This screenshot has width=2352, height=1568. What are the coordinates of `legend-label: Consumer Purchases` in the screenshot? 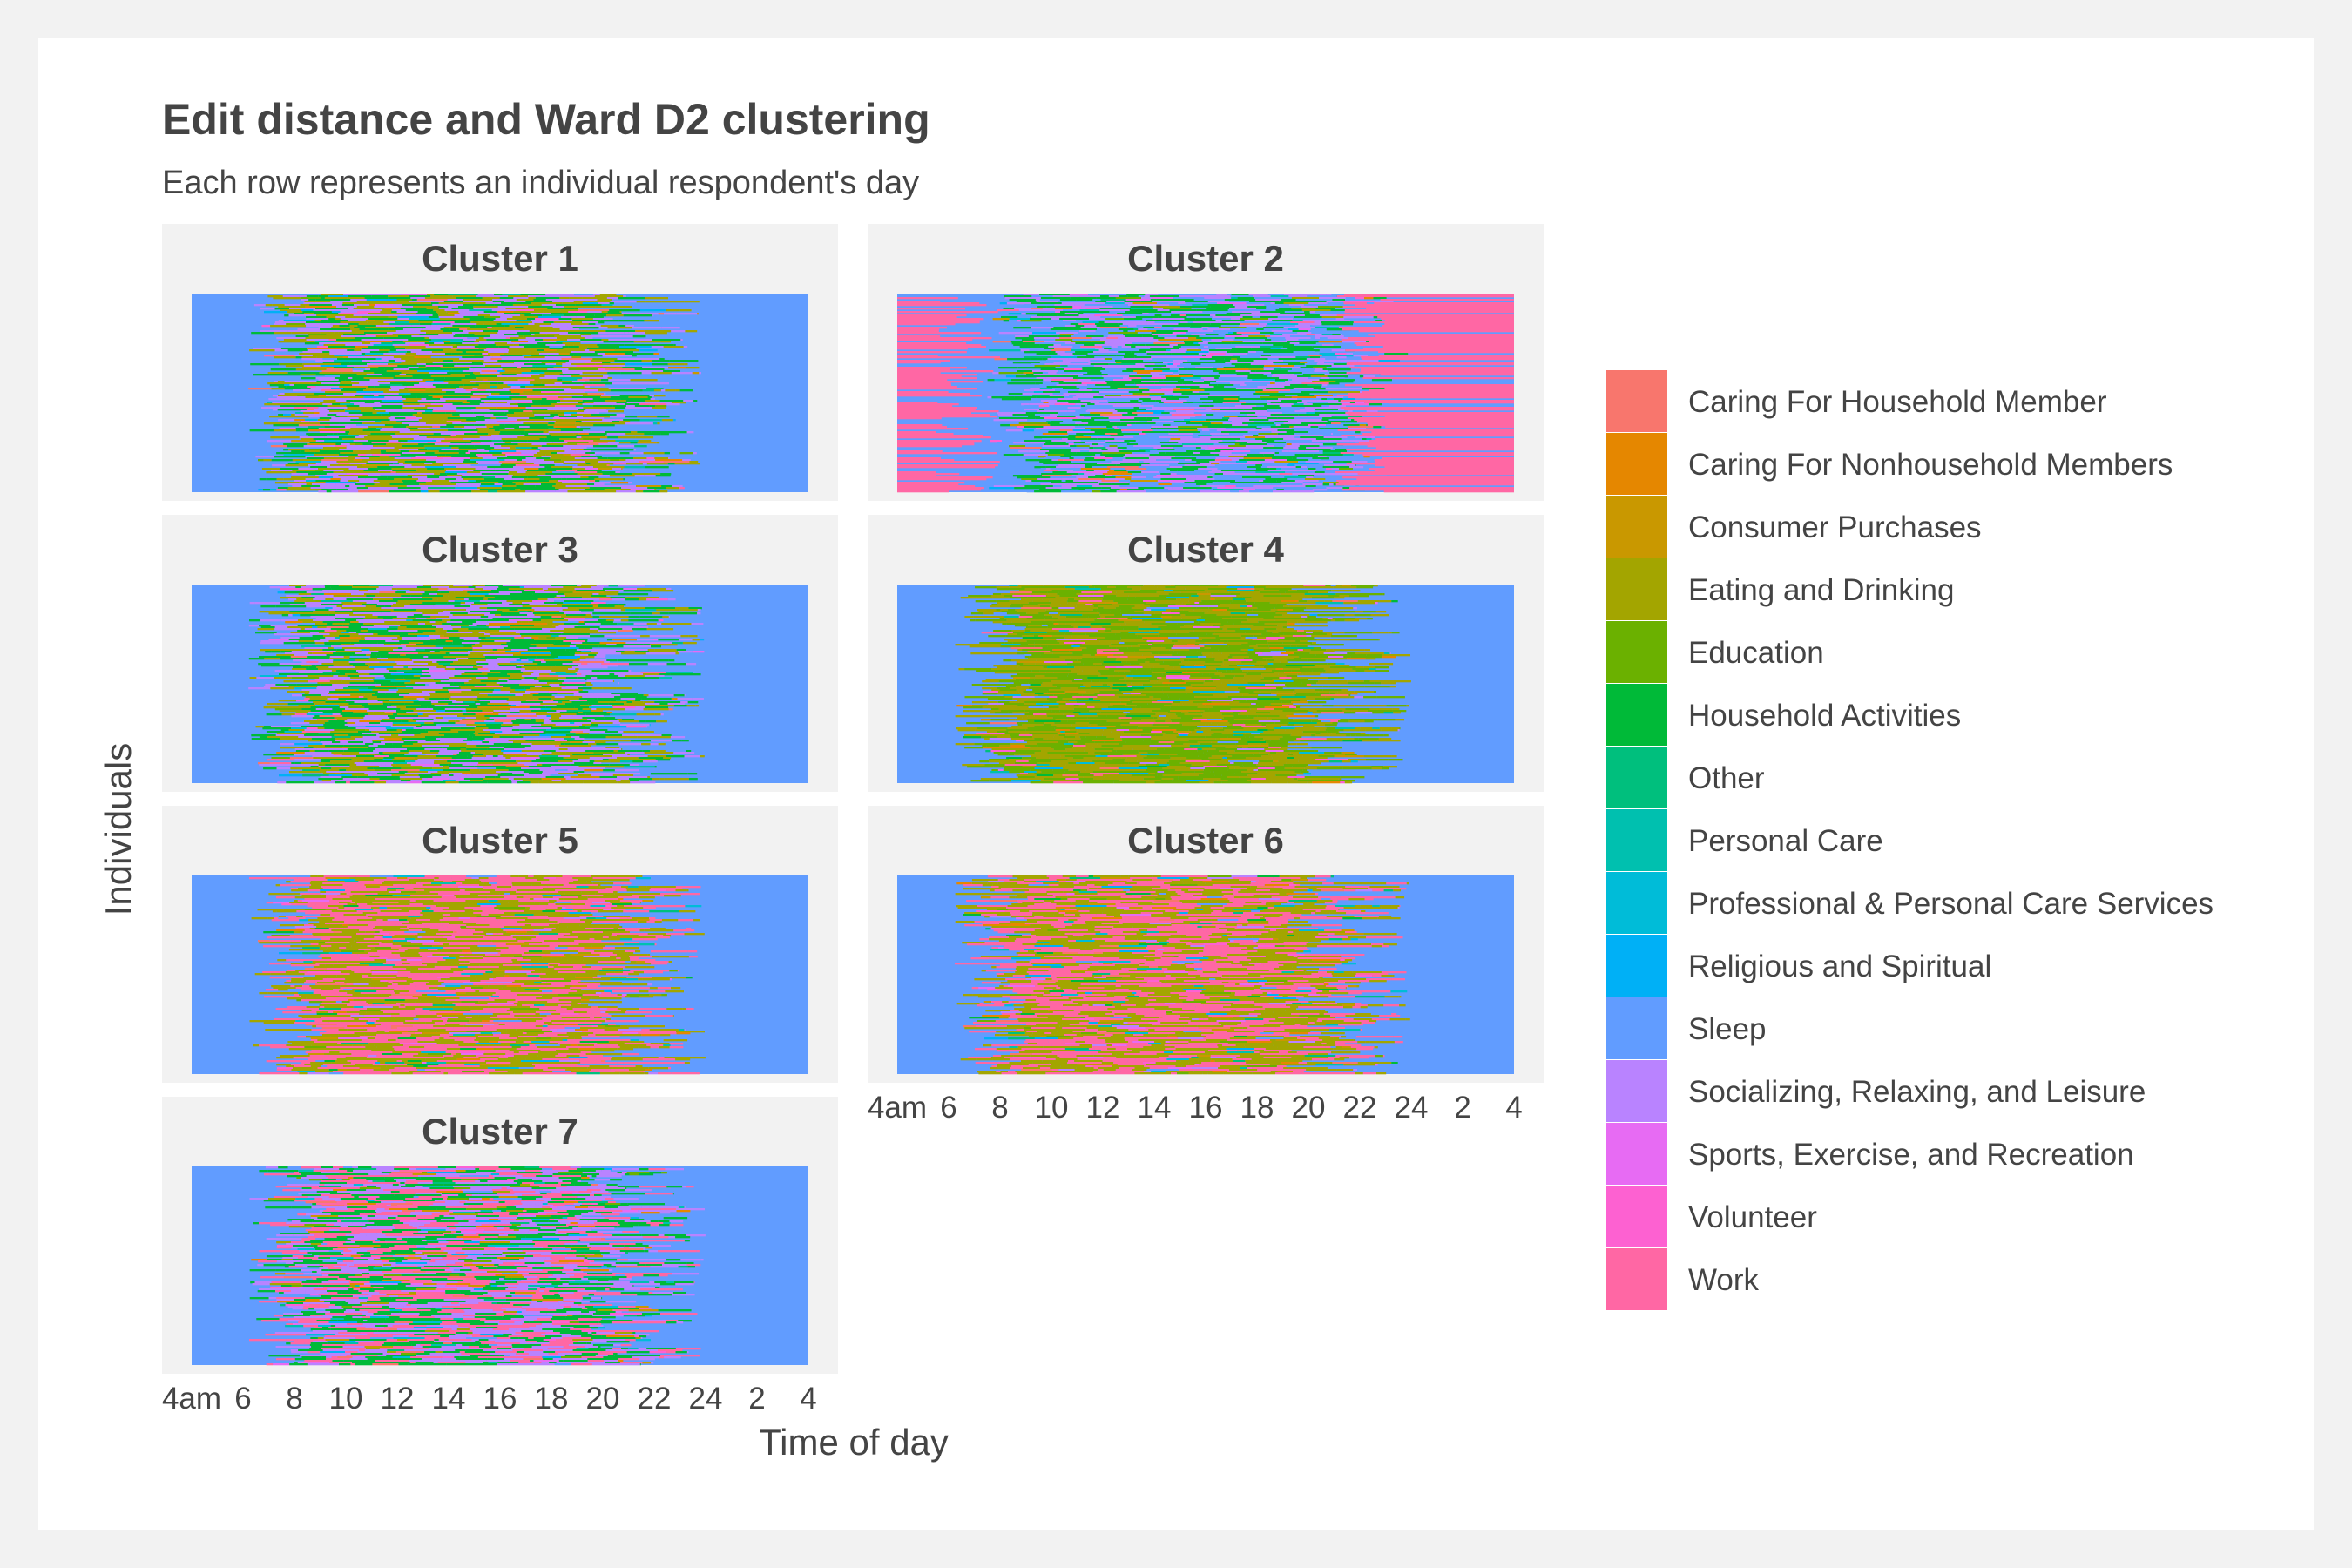 It's located at (1835, 527).